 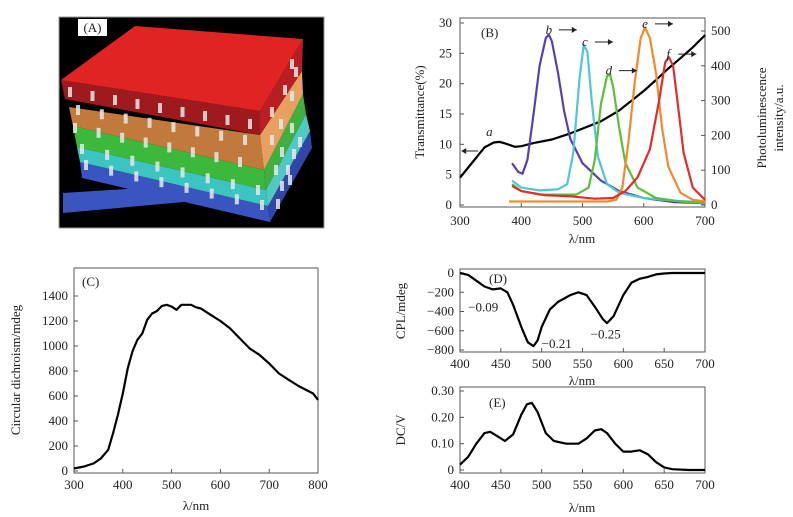 I want to click on panel-a-label-box, so click(x=92, y=27).